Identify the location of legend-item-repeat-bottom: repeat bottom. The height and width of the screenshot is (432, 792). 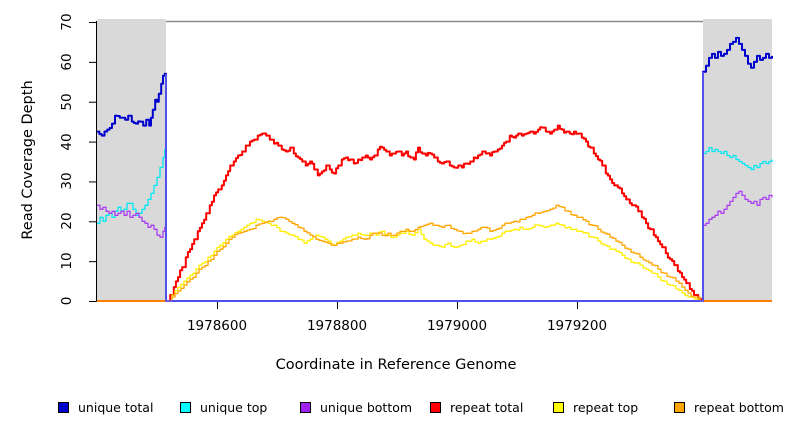
(729, 407).